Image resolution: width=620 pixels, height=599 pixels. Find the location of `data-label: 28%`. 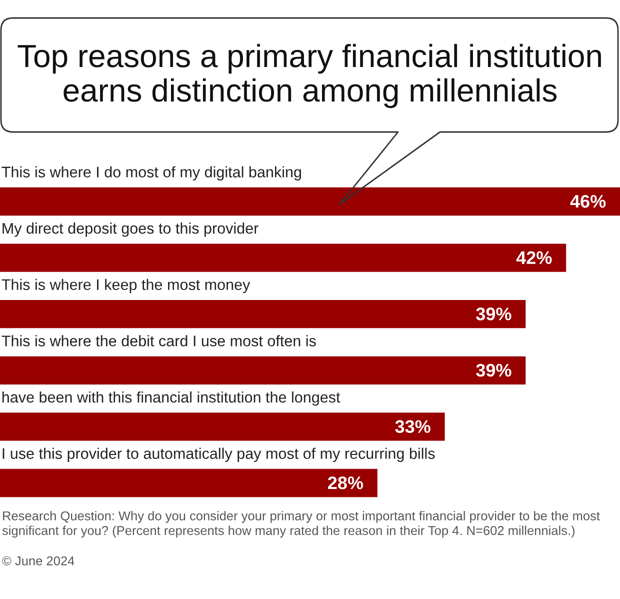

data-label: 28% is located at coordinates (346, 483).